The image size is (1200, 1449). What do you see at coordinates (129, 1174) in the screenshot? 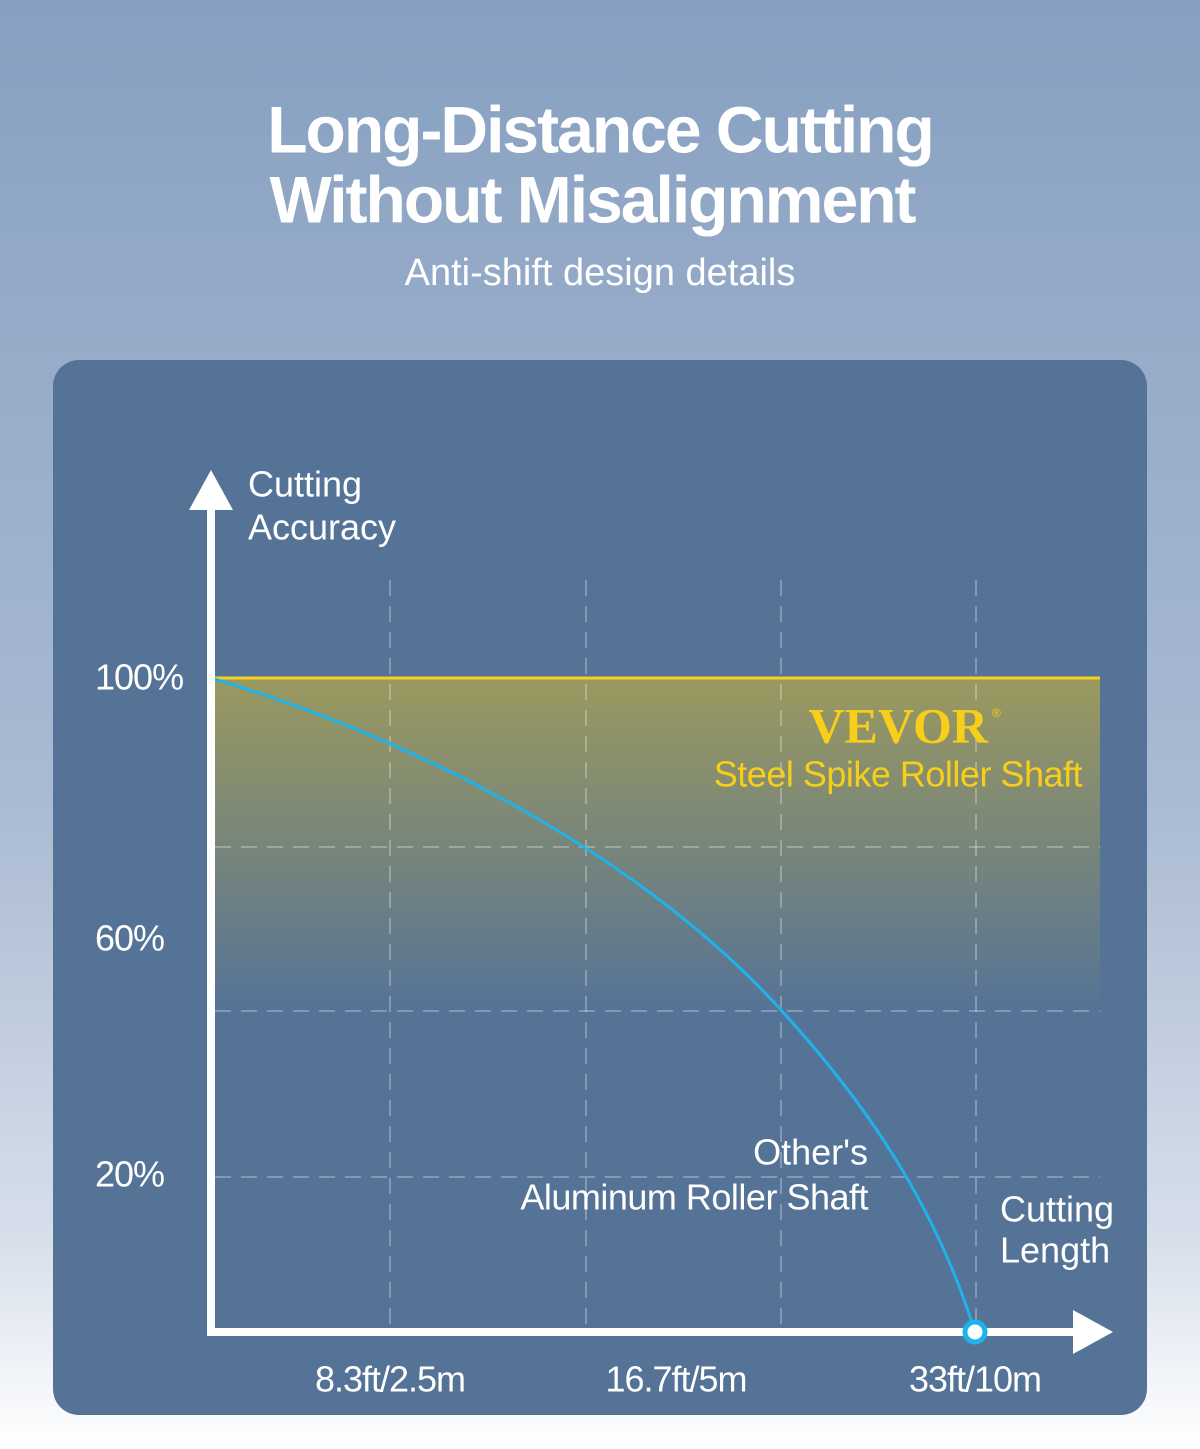
I see `y-label: 20%` at bounding box center [129, 1174].